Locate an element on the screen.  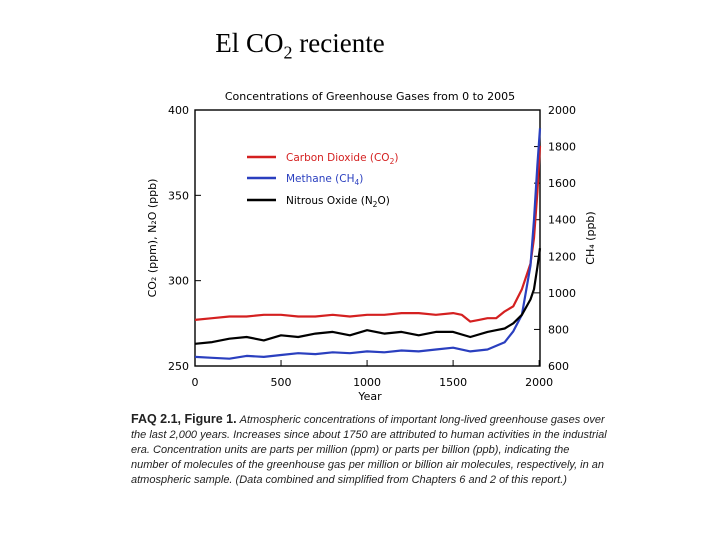
slide-title-subscript: 2 is located at coordinates (288, 52).